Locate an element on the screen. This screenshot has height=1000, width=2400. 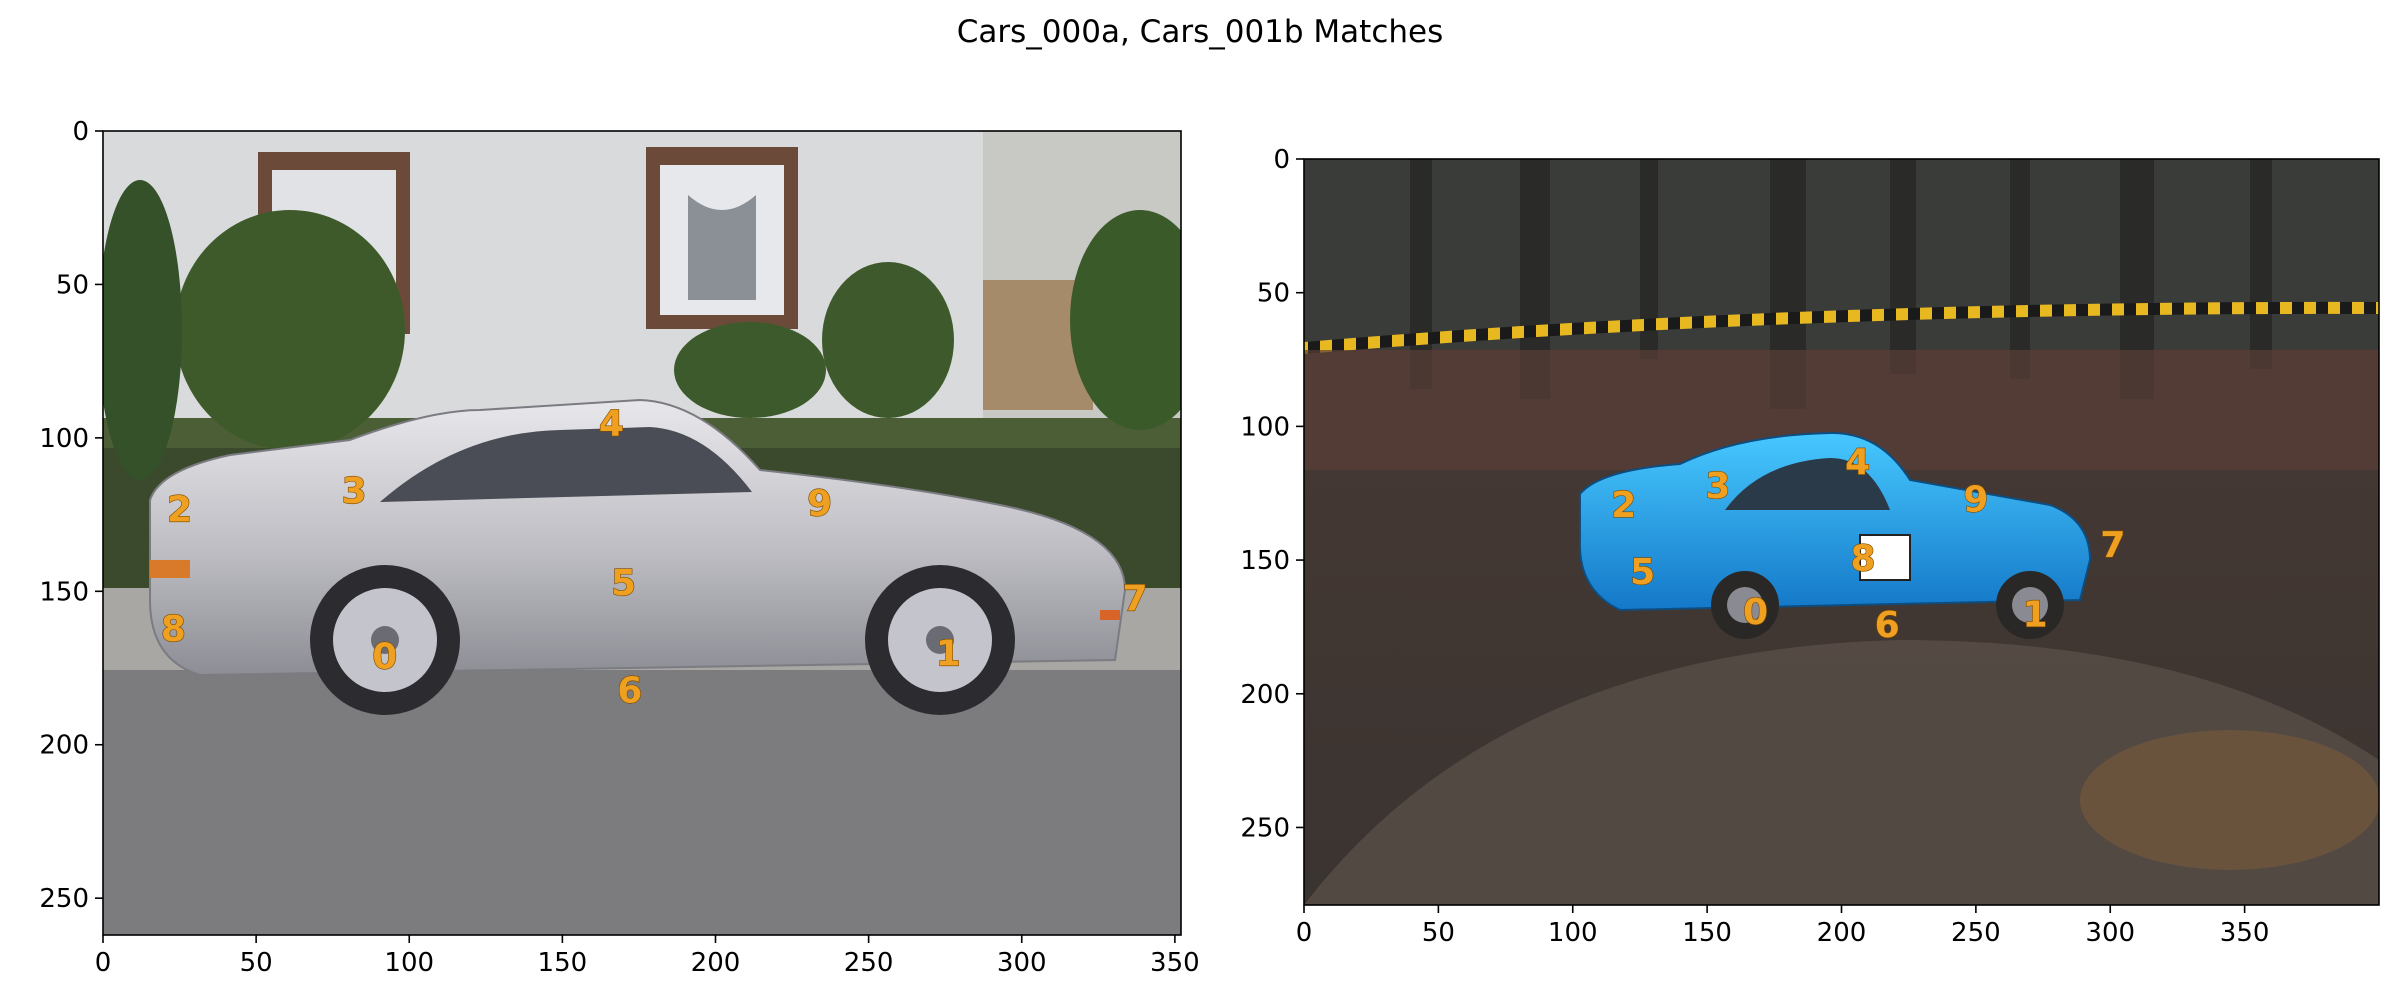
right-keypoint-4: 4 is located at coordinates (1857, 462).